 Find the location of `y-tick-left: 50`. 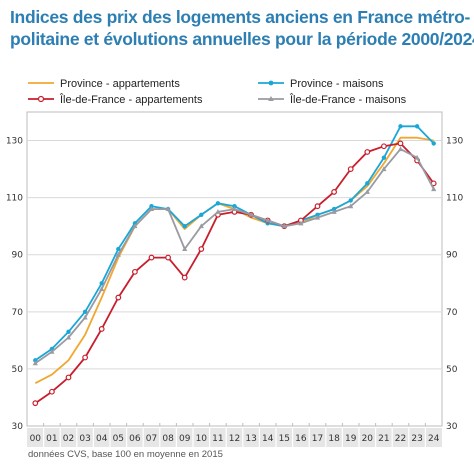

y-tick-left: 50 is located at coordinates (18, 370).